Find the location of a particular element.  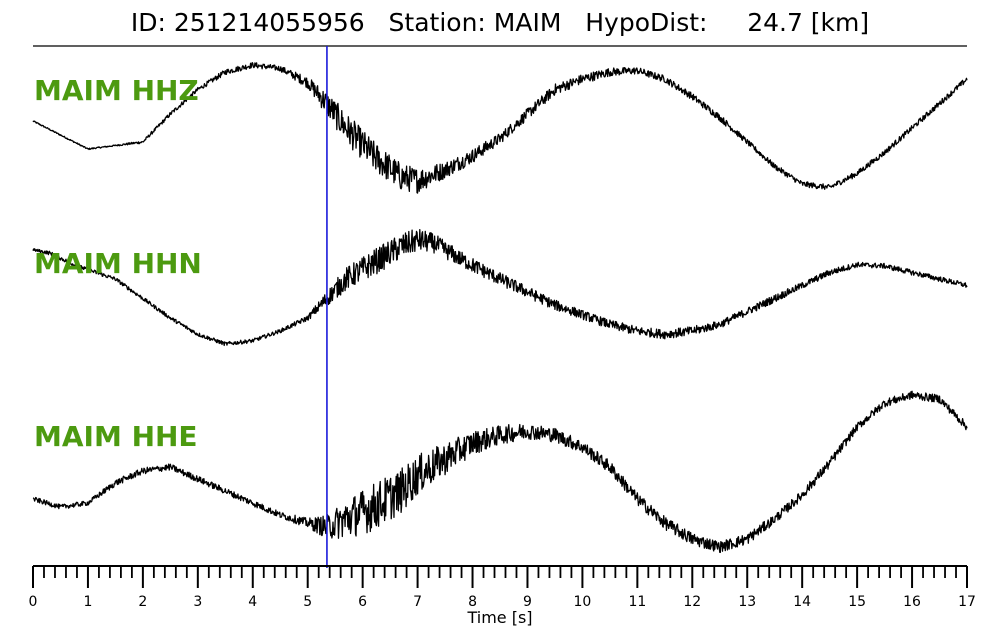

x-tick-label: 6 is located at coordinates (362, 602).